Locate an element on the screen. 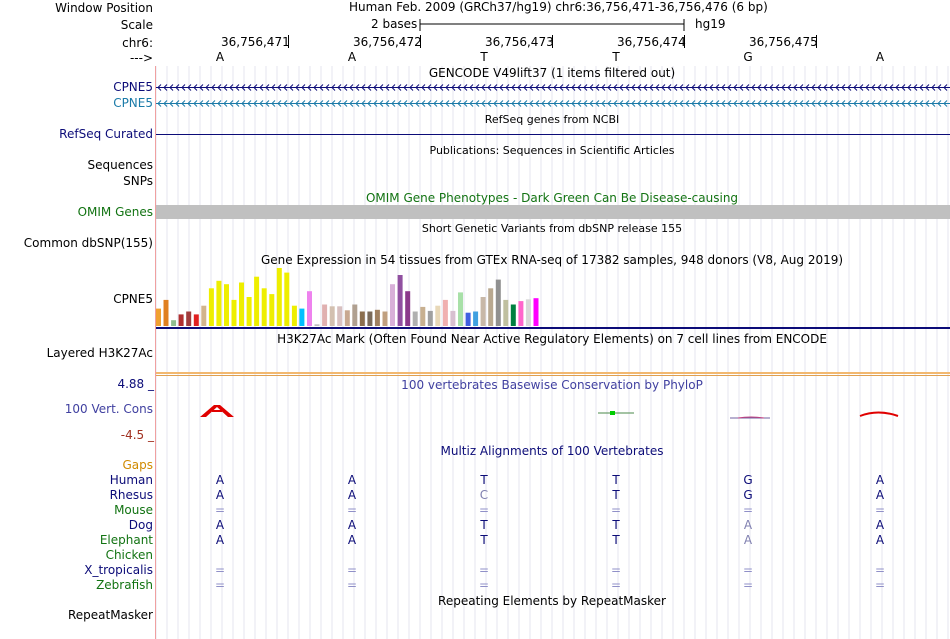 This screenshot has width=950, height=639. omim-track-label: OMIM Genes is located at coordinates (115, 212).